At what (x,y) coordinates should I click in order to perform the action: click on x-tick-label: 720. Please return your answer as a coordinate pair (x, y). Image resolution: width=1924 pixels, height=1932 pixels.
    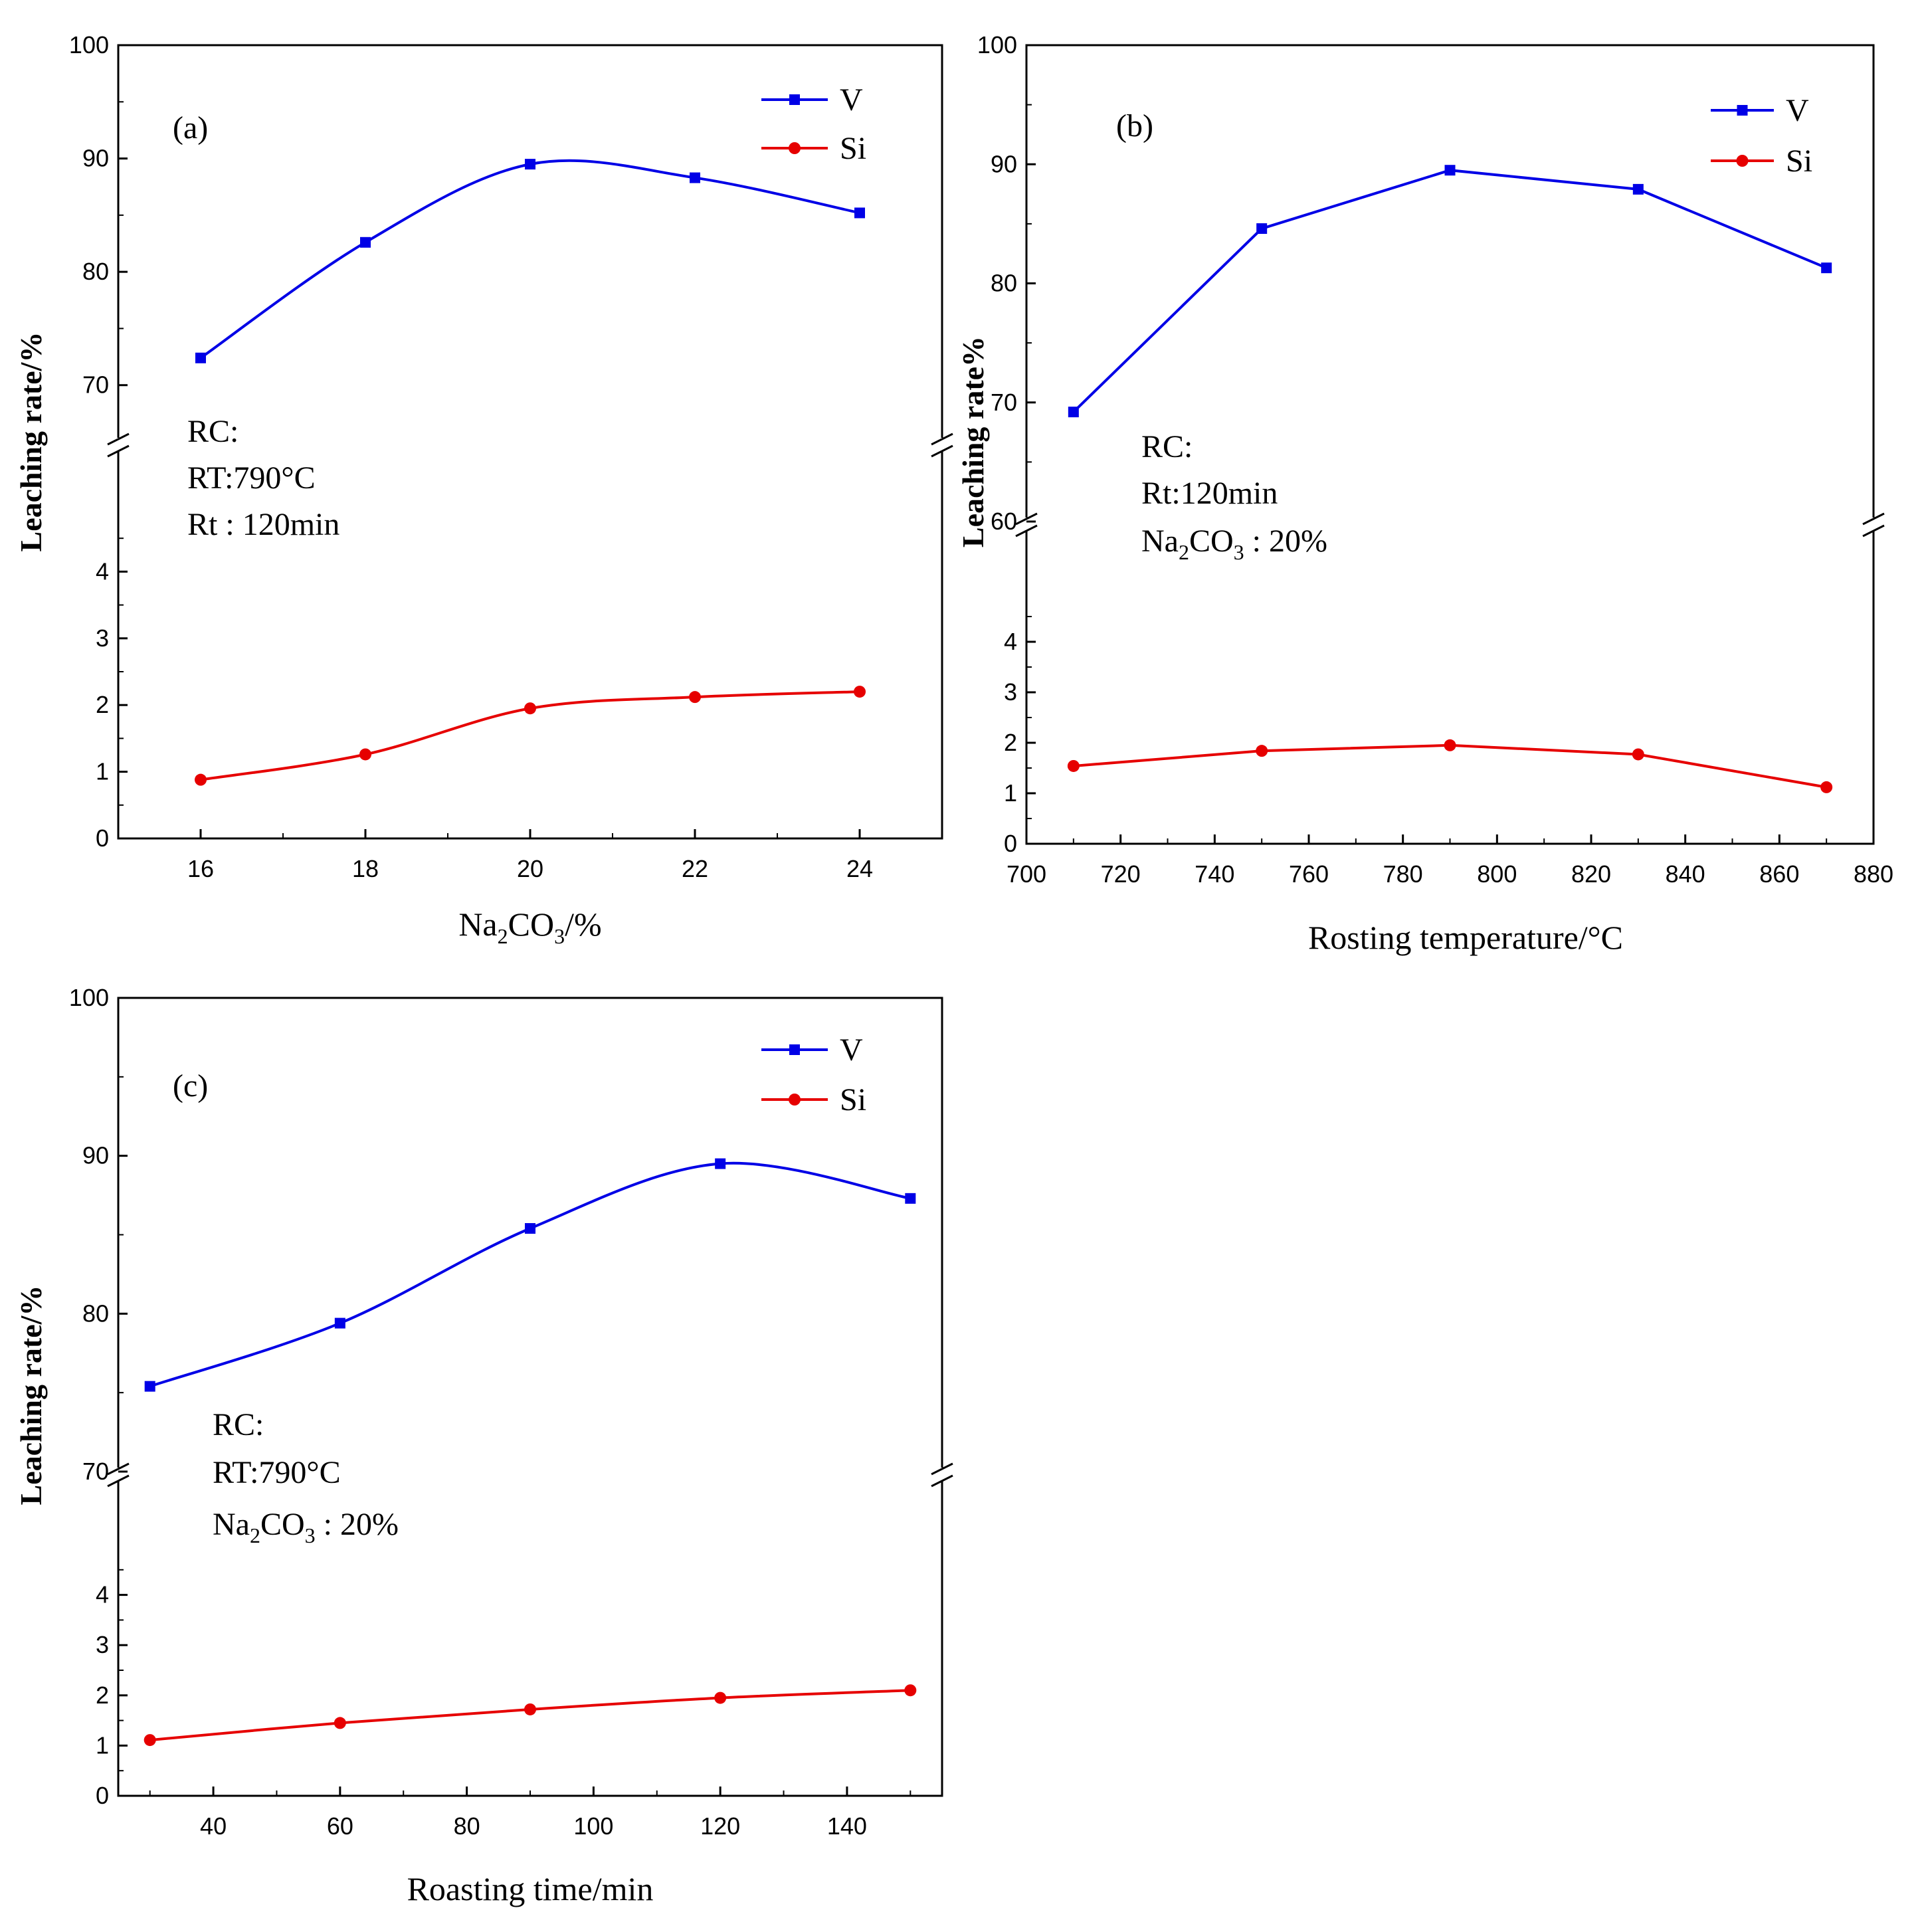
    Looking at the image, I should click on (1121, 874).